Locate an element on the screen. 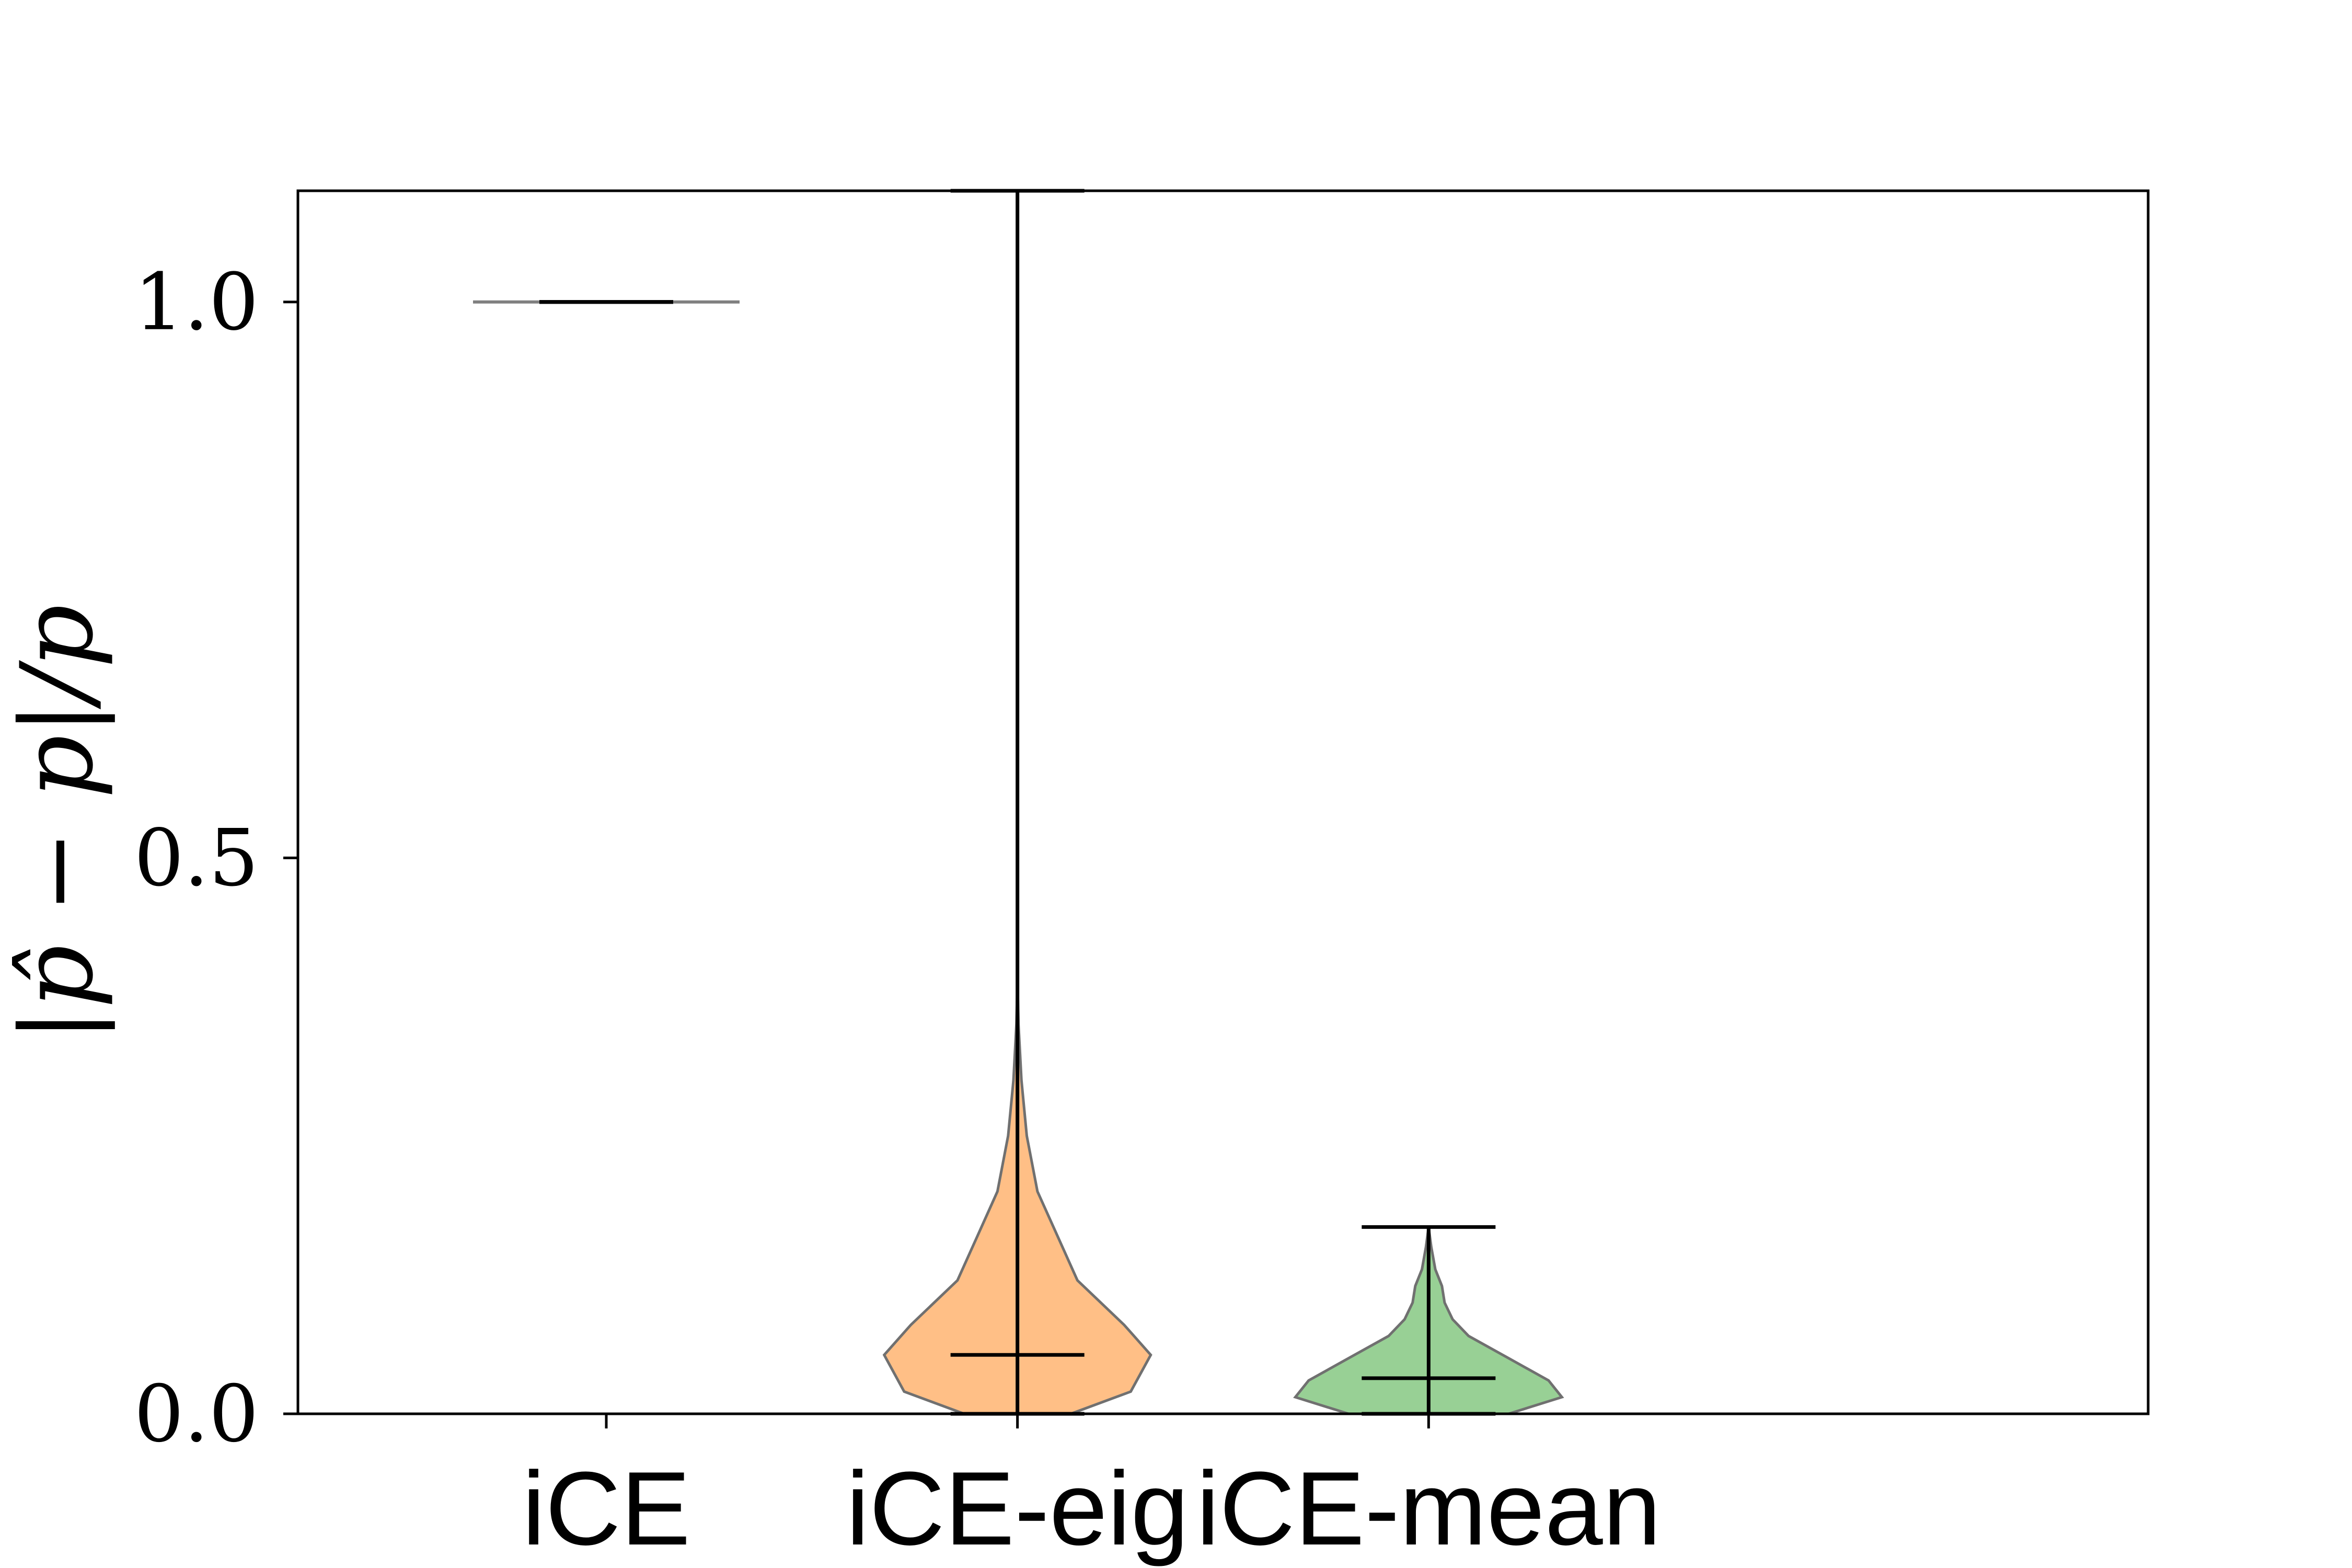 Image resolution: width=2352 pixels, height=1568 pixels. x-tick-label: iCE-eig is located at coordinates (1017, 1508).